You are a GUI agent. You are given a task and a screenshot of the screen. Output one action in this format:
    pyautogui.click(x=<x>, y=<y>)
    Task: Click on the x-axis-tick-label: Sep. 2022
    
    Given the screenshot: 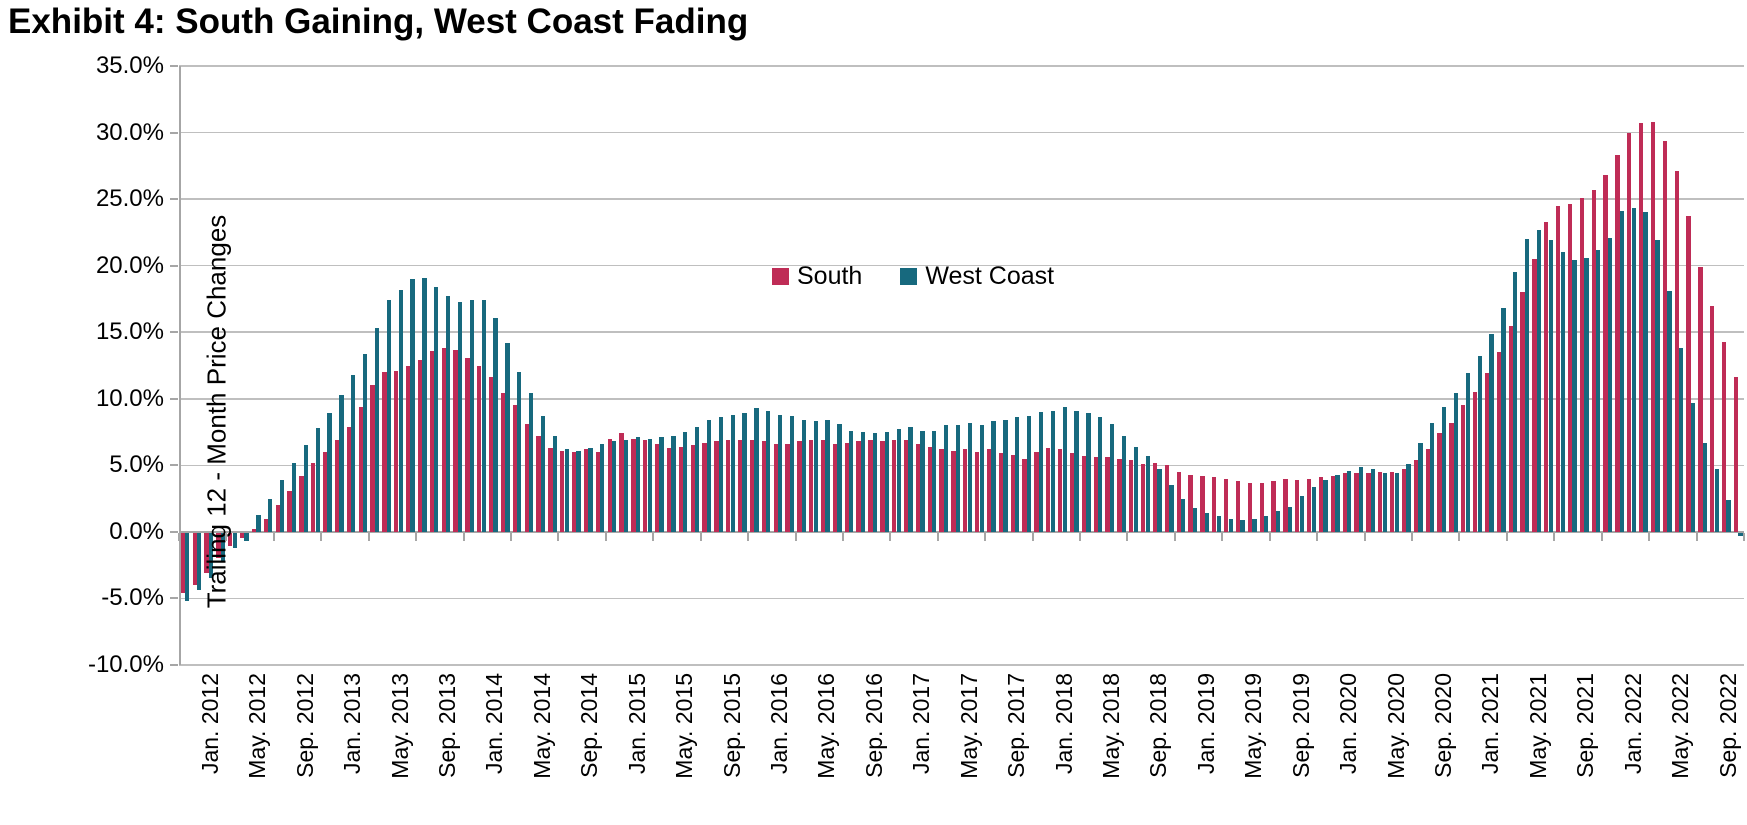 What is the action you would take?
    pyautogui.click(x=1727, y=725)
    